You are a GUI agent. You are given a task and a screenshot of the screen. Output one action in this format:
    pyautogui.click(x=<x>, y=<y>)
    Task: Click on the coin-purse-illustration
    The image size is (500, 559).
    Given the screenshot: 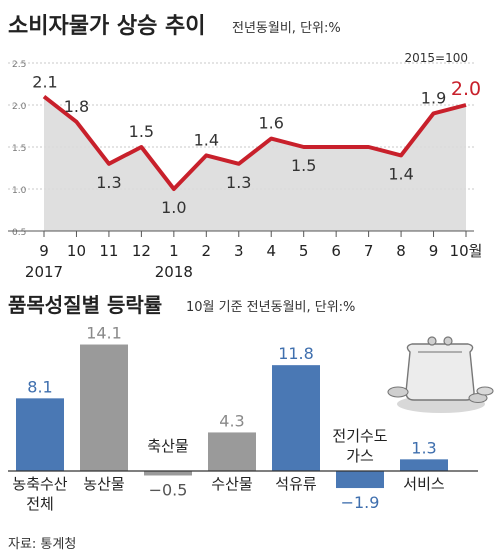 What is the action you would take?
    pyautogui.click(x=440, y=374)
    